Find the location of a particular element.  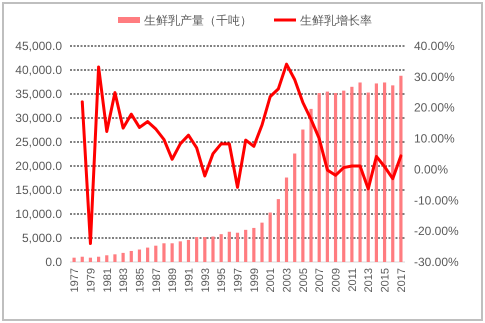

x-tick-label: 2009 is located at coordinates (336, 280).